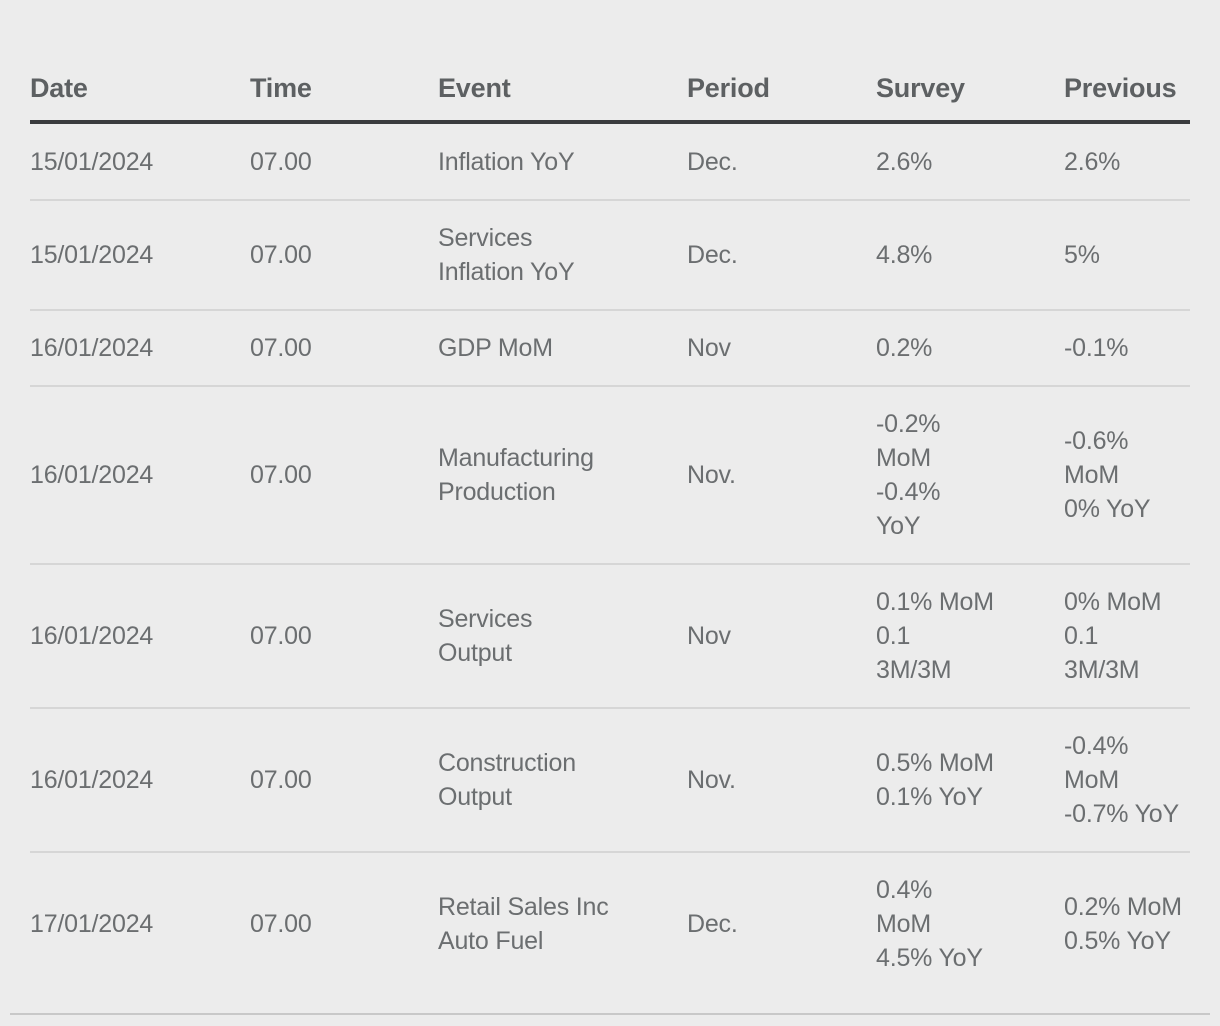  What do you see at coordinates (523, 924) in the screenshot?
I see `cell-event: Retail Sales Inc Auto Fuel` at bounding box center [523, 924].